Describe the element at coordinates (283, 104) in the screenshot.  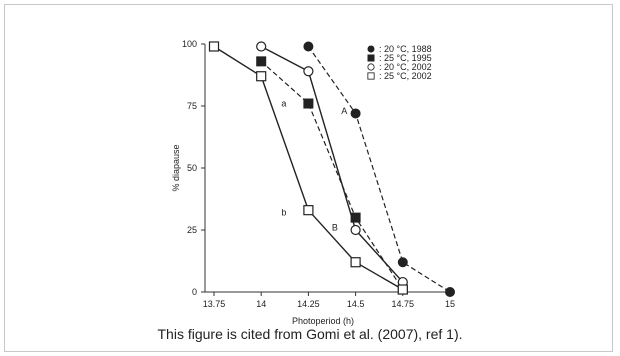
I see `annotation-label: a` at that location.